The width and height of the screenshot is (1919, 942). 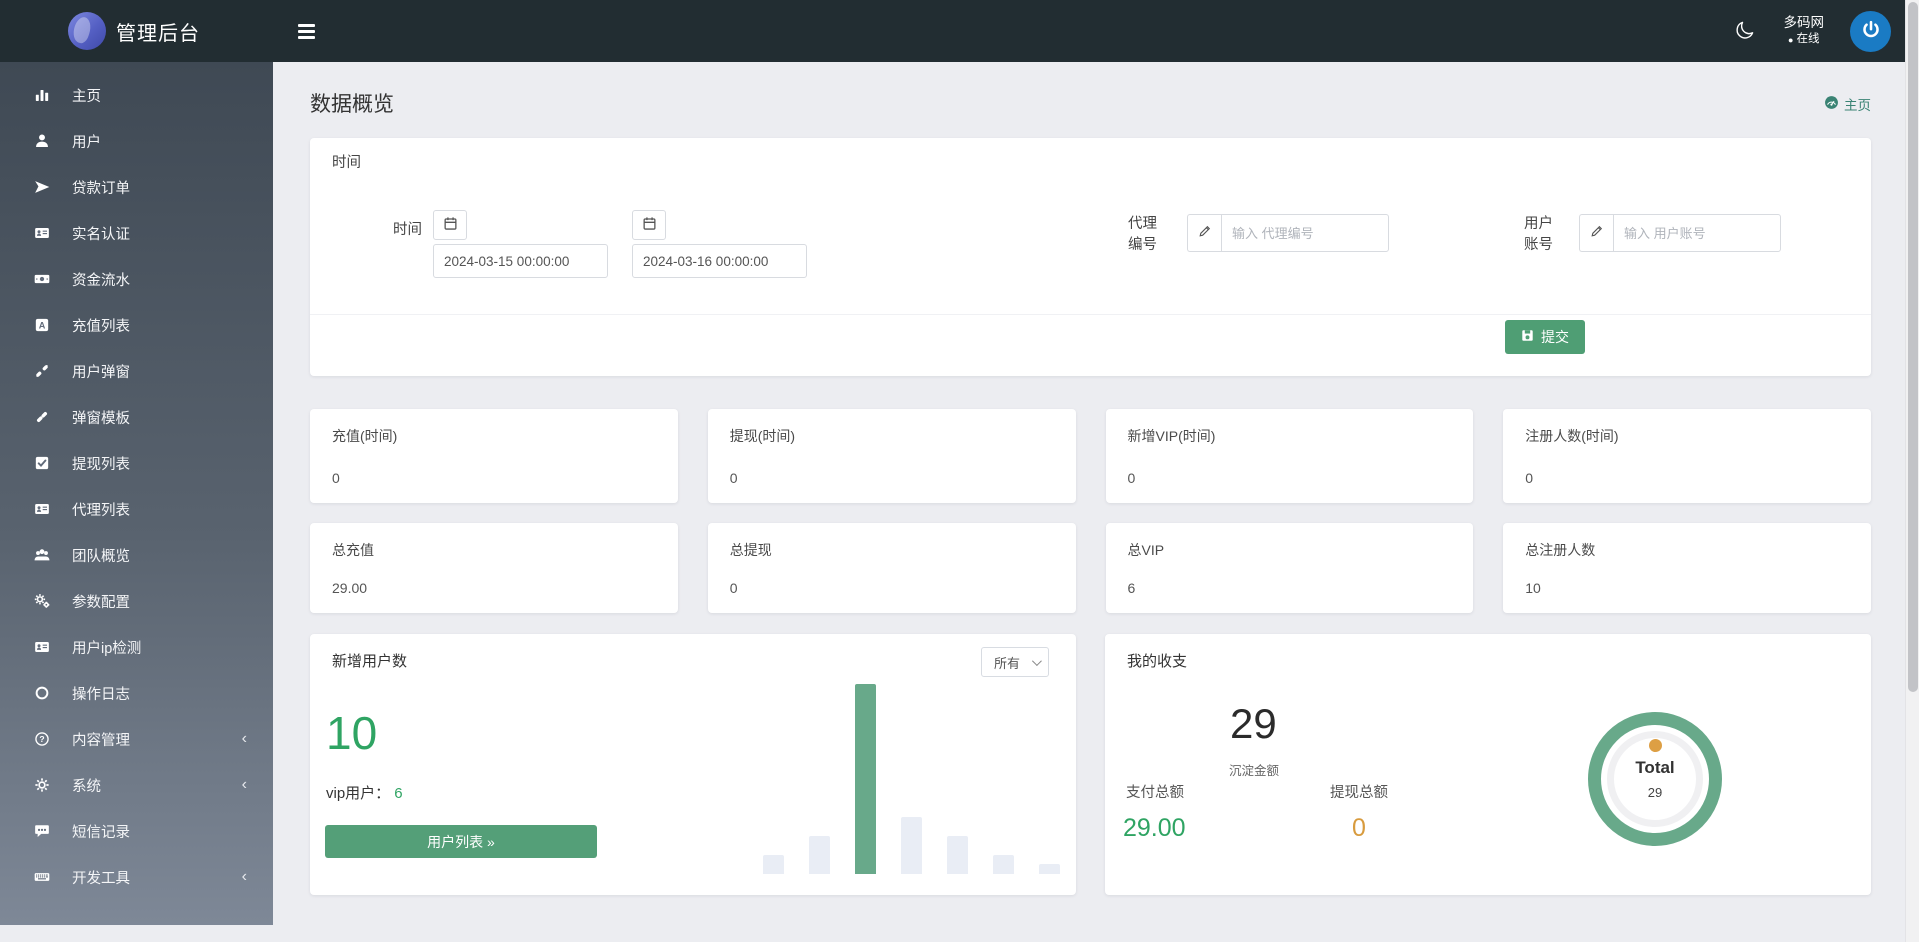 I want to click on dark-mode-toggle, so click(x=1745, y=31).